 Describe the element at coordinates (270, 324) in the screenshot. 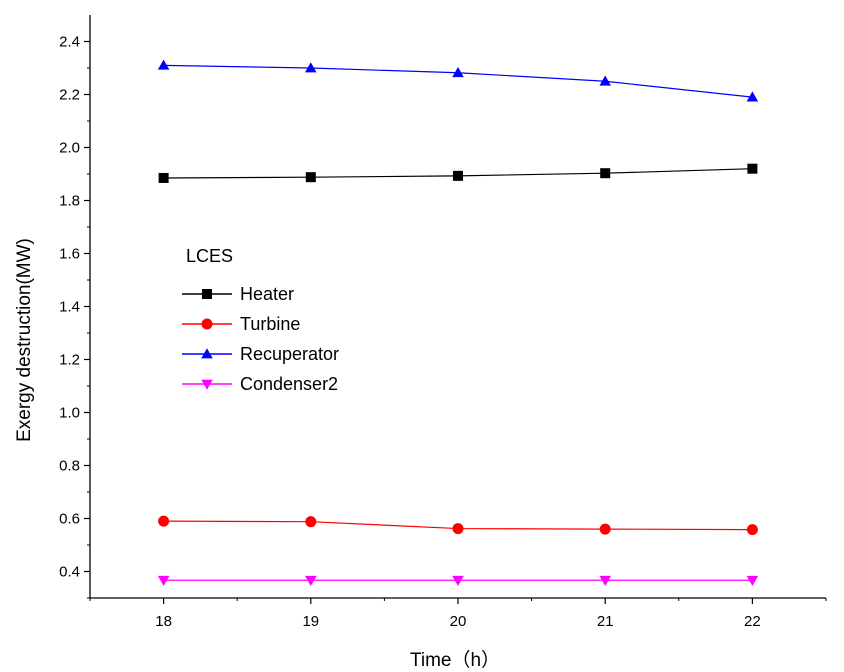

I see `legend-label: Turbine` at that location.